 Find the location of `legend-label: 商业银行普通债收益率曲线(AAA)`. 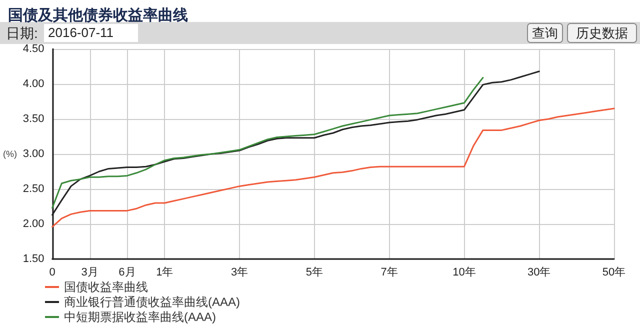

legend-label: 商业银行普通债收益率曲线(AAA) is located at coordinates (152, 302).